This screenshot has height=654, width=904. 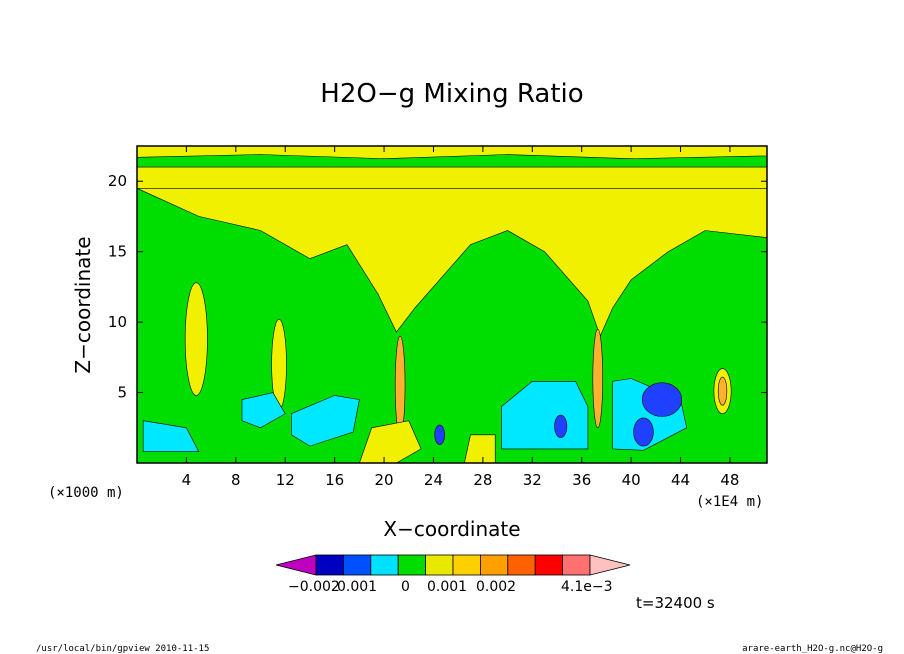 What do you see at coordinates (117, 322) in the screenshot?
I see `y-tick-label-2: 10` at bounding box center [117, 322].